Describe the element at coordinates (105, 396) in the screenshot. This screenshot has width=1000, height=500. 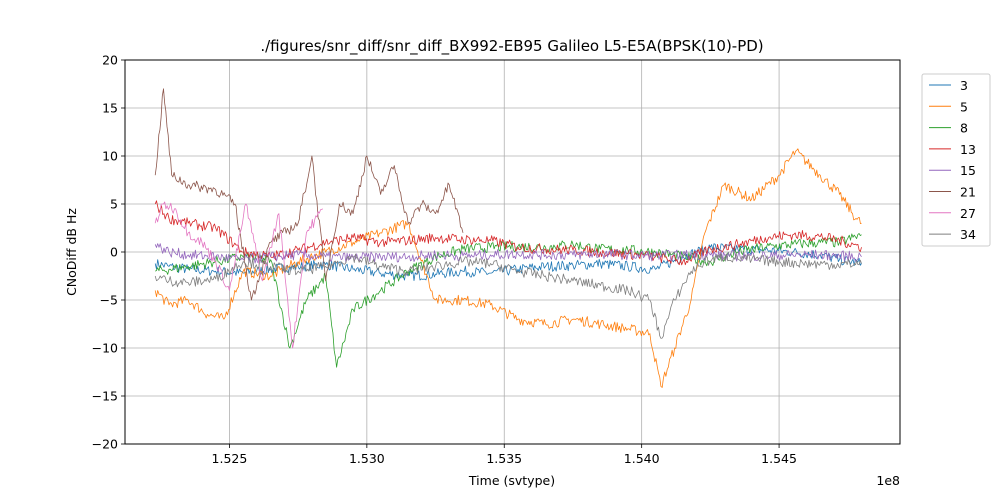
I see `y-tick-label: −15` at that location.